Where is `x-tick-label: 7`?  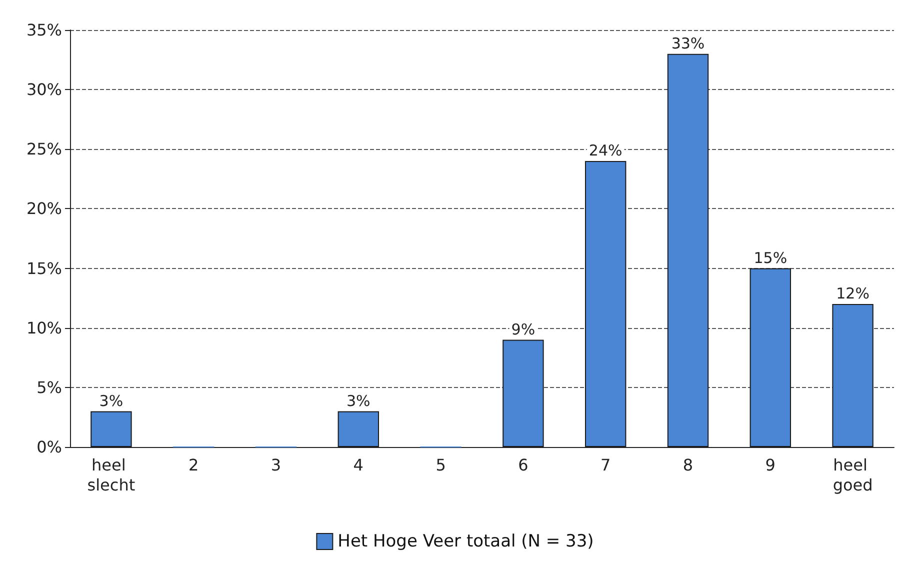 x-tick-label: 7 is located at coordinates (605, 465).